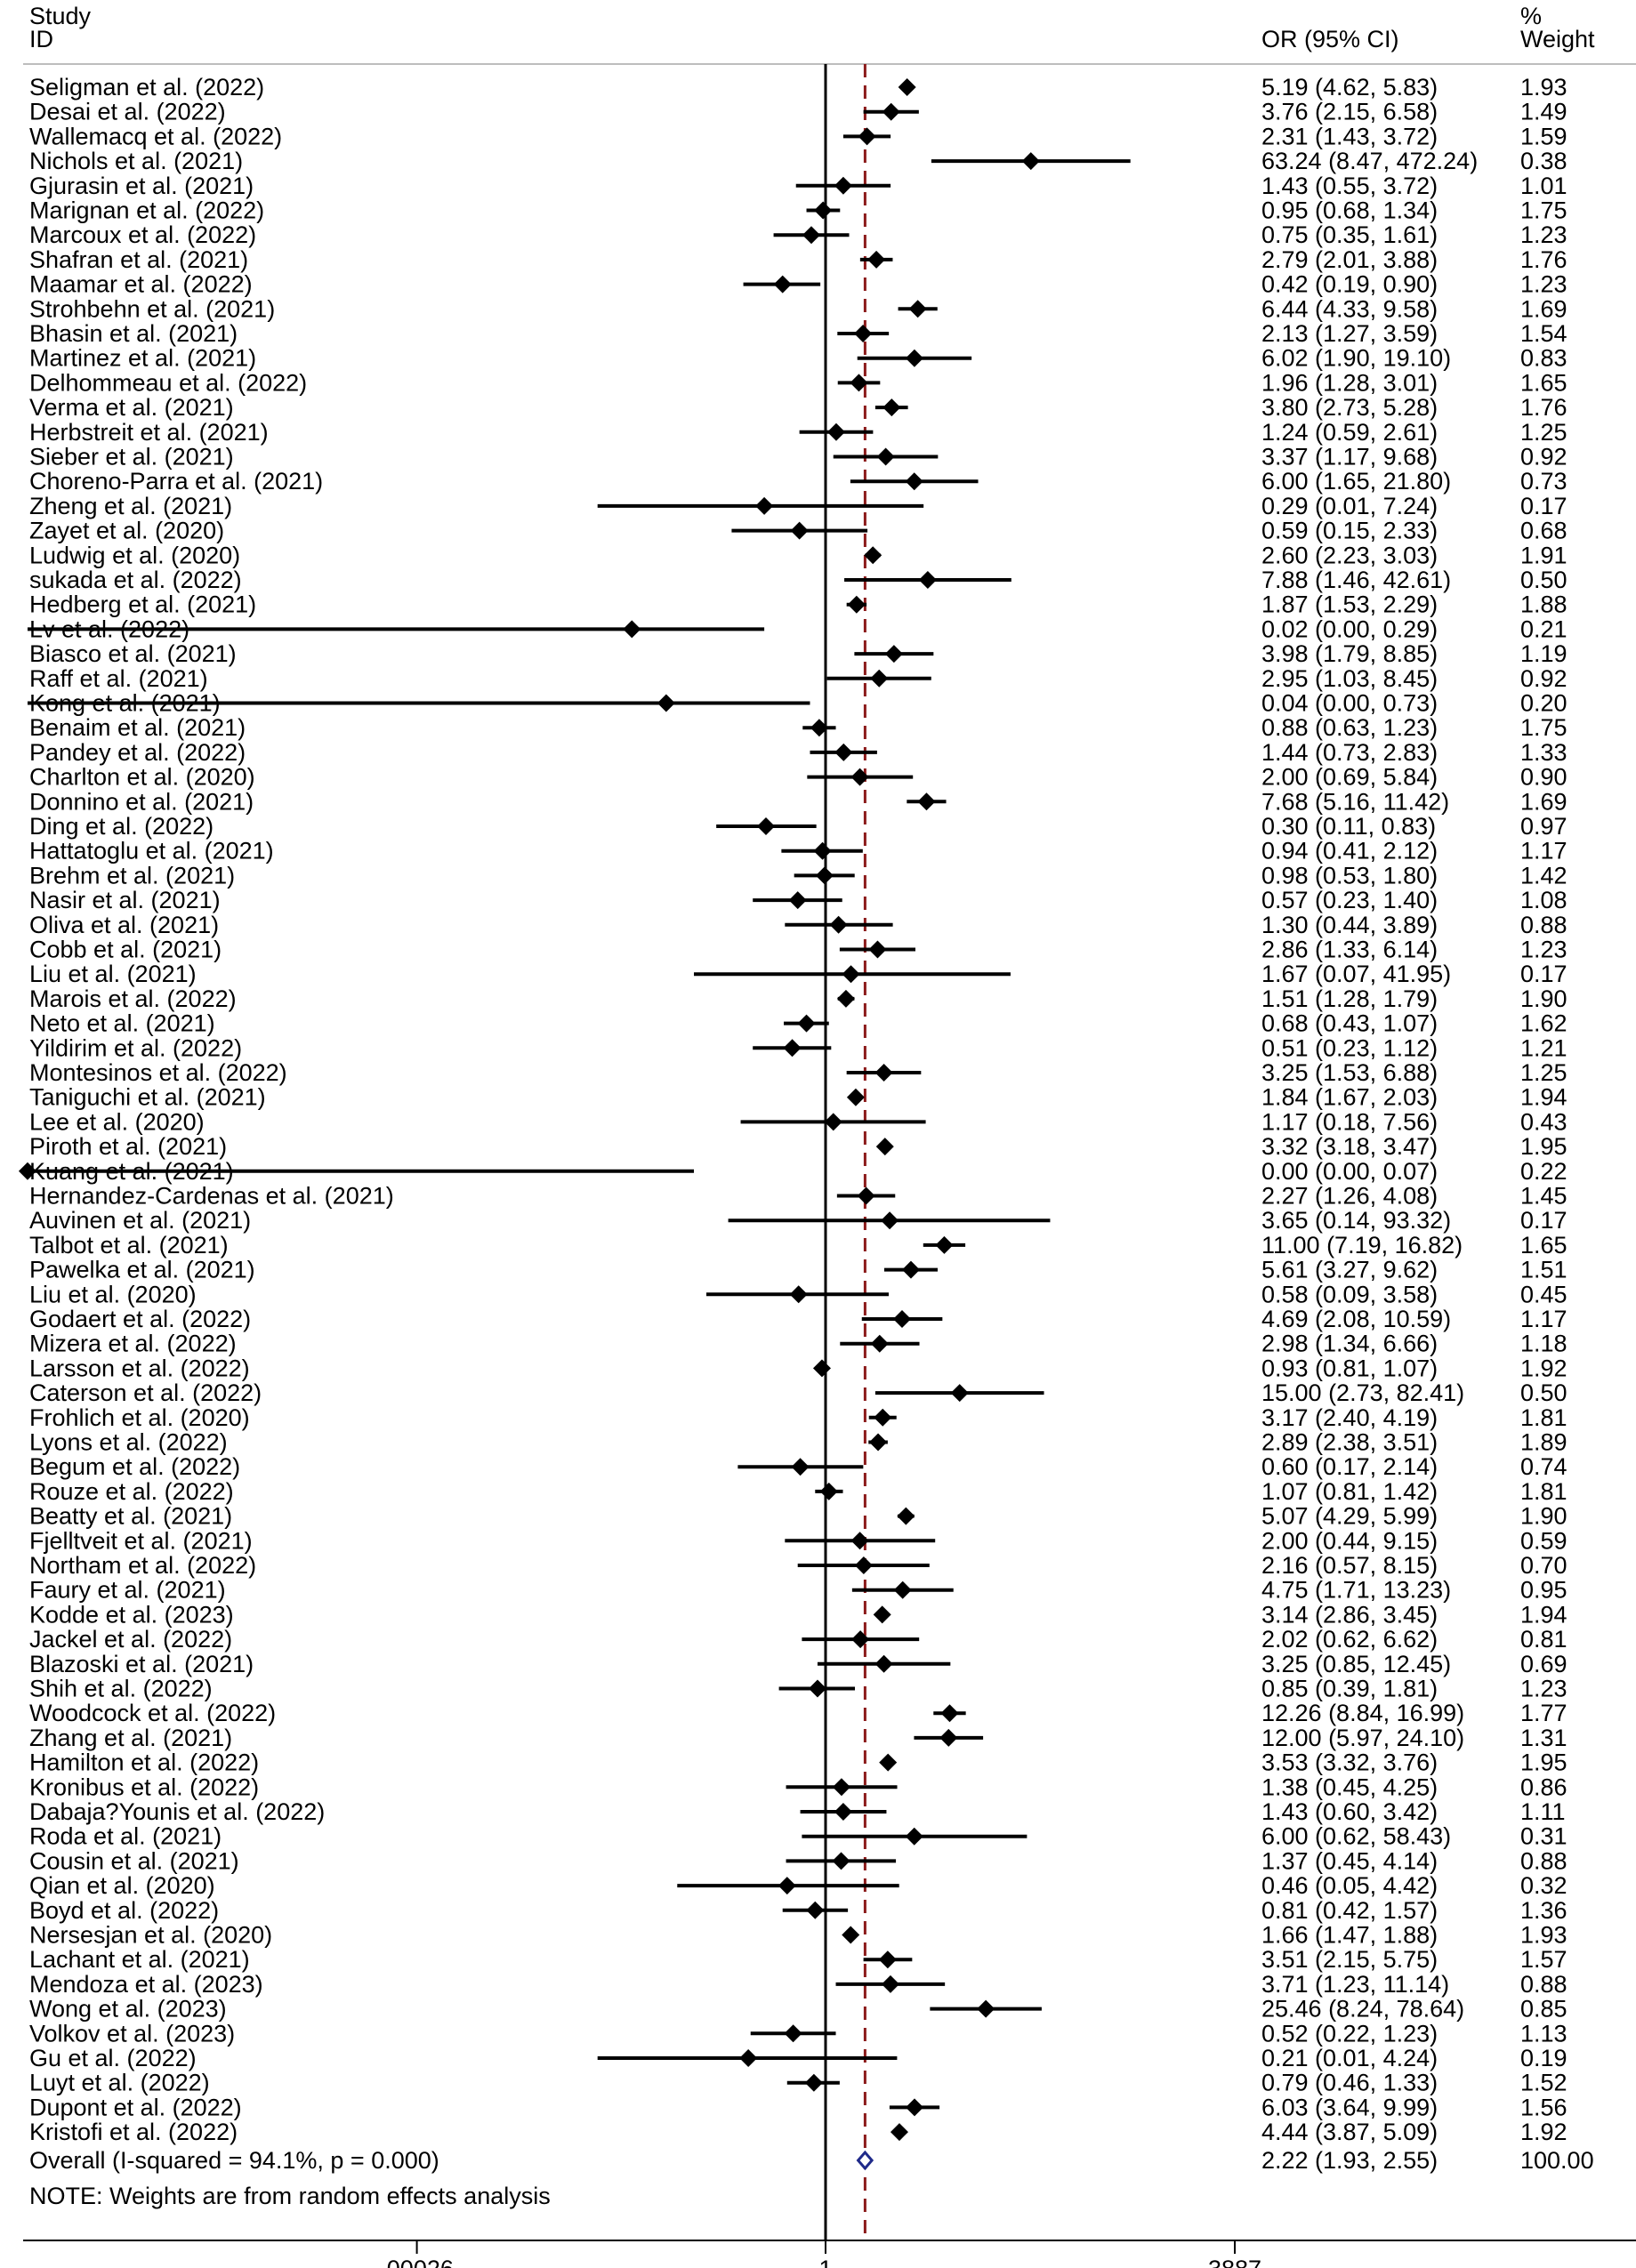  I want to click on study-label: Herbstreit et al. (2021), so click(149, 432).